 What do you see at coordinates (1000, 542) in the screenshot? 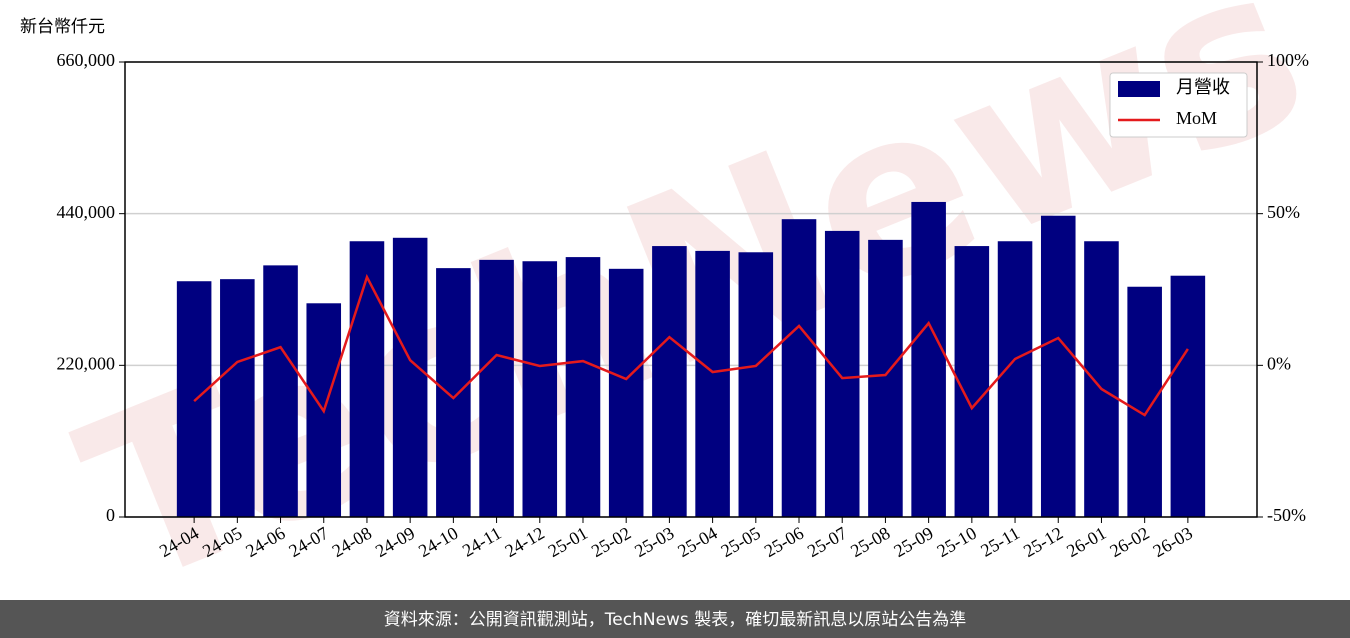
I see `x-tick-label: 25-11` at bounding box center [1000, 542].